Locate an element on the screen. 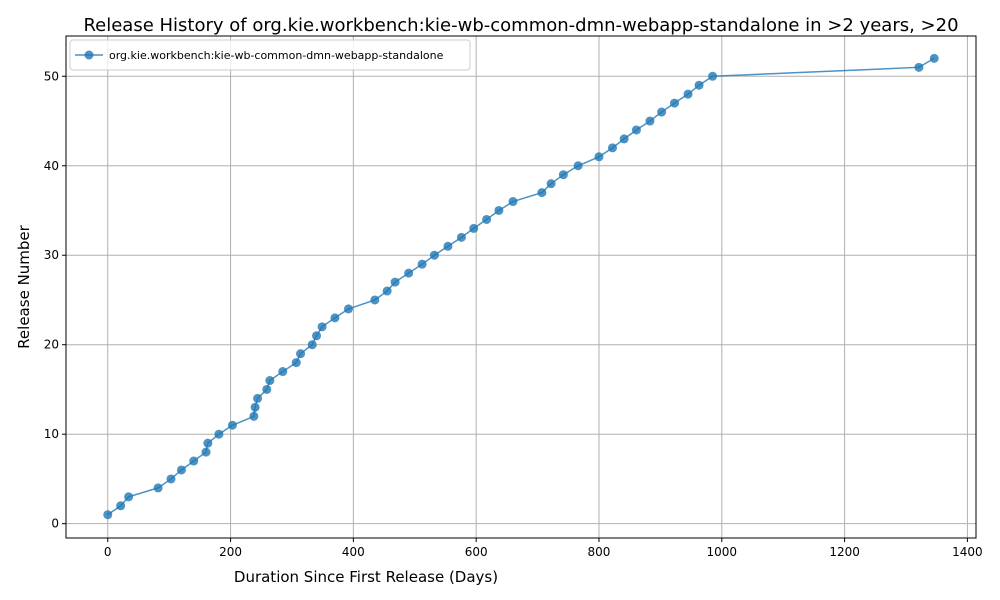  x-tick-label: 1400 is located at coordinates (967, 552).